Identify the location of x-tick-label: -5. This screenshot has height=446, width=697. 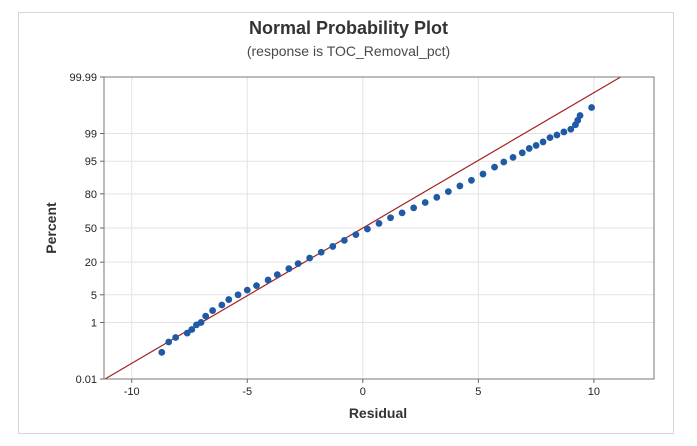
(247, 392).